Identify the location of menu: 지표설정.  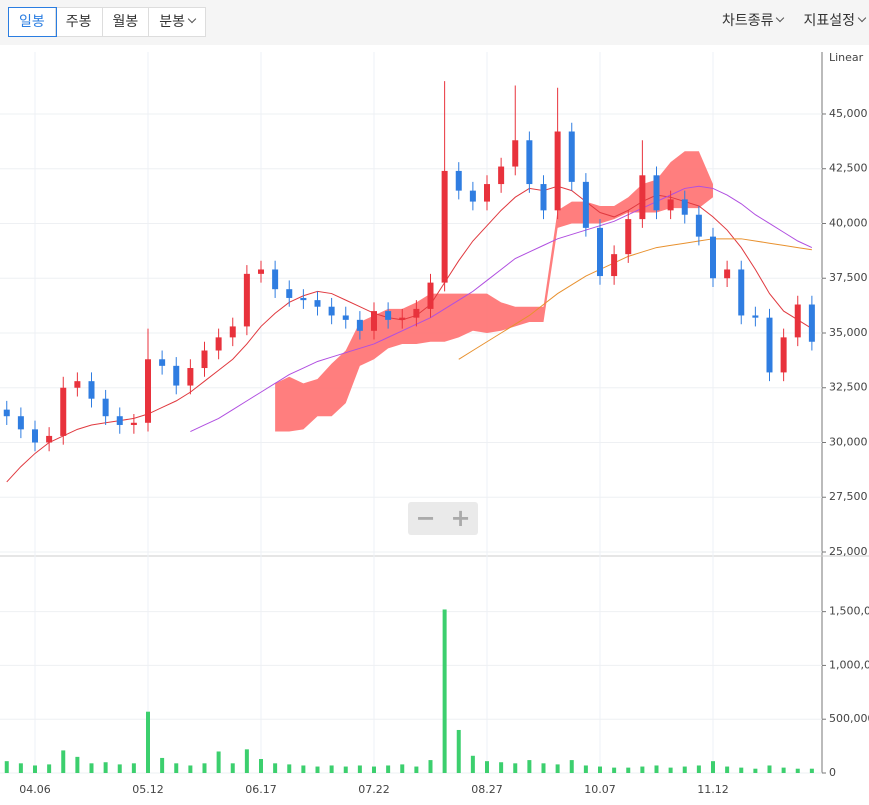
(834, 21).